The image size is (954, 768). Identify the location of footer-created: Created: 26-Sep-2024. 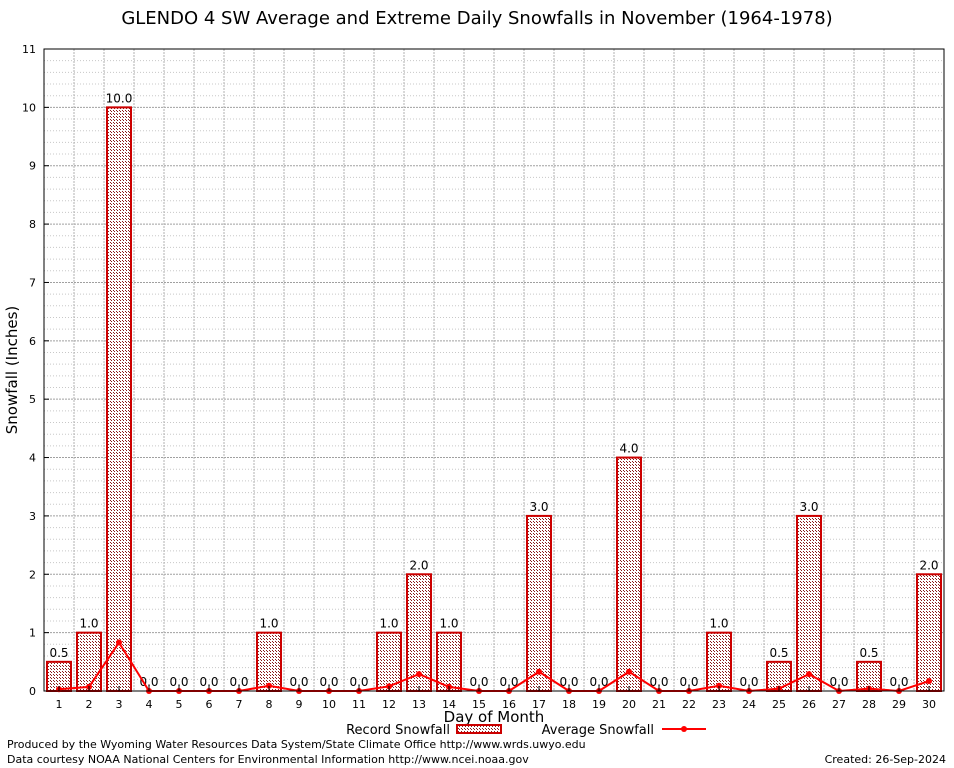
(885, 759).